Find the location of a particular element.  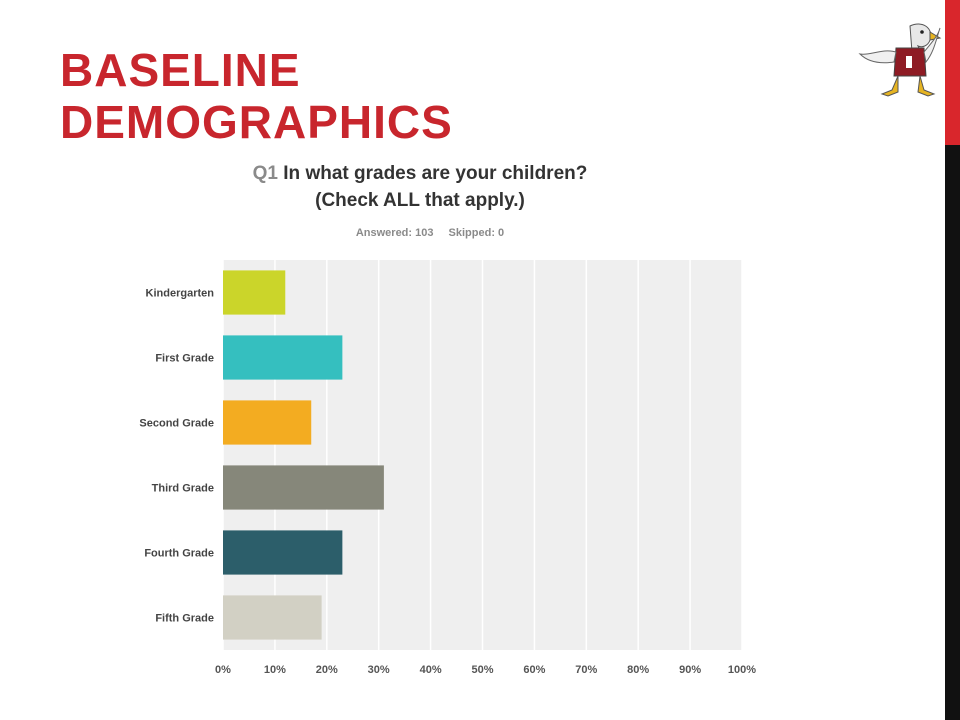

x-tick-label: 10% is located at coordinates (275, 670).